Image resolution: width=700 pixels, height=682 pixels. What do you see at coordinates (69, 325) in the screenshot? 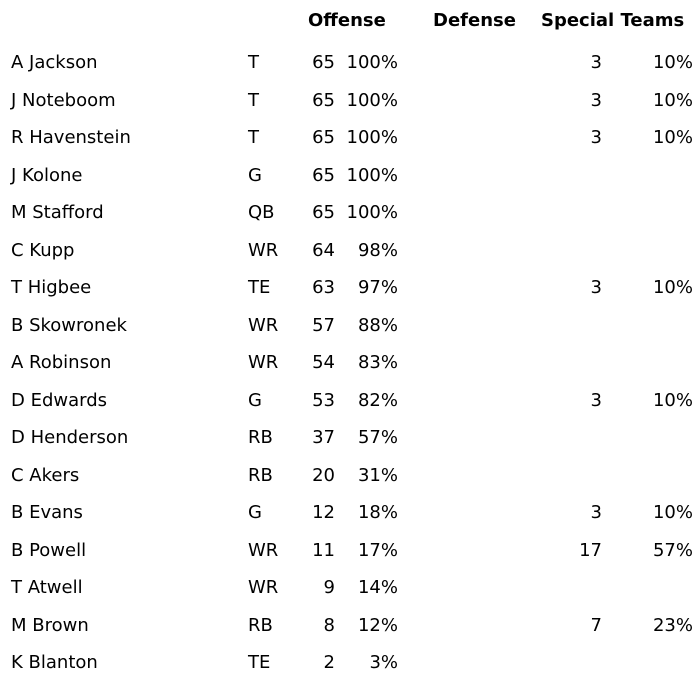
I see `player-name: B Skowronek` at bounding box center [69, 325].